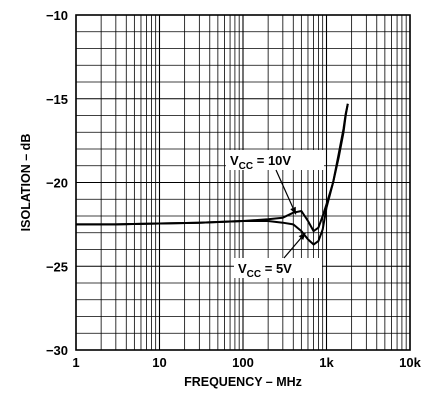 This screenshot has height=395, width=443. What do you see at coordinates (286, 192) in the screenshot?
I see `annotation-leader` at bounding box center [286, 192].